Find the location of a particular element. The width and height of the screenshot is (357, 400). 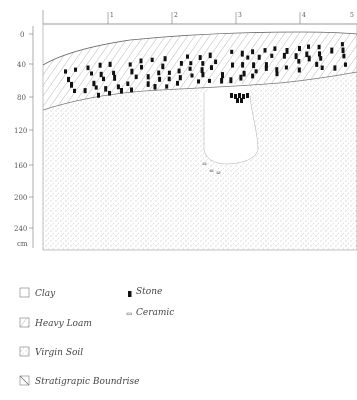

depth-axis: 0 40 80 120 160 200 240 cm is located at coordinates (24, 137).